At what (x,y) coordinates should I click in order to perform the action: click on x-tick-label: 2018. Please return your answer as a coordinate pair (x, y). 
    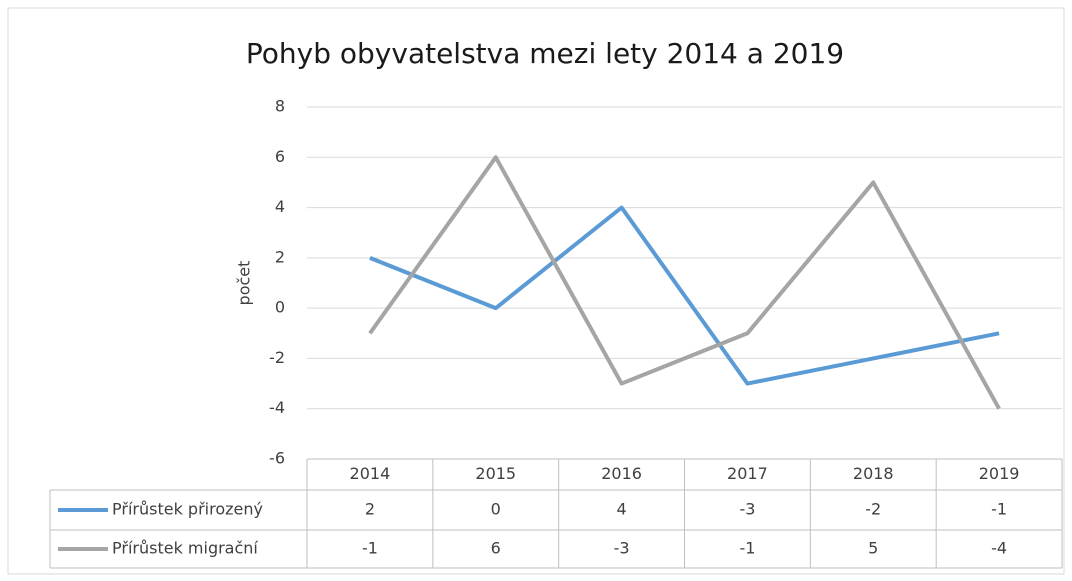
    Looking at the image, I should click on (873, 473).